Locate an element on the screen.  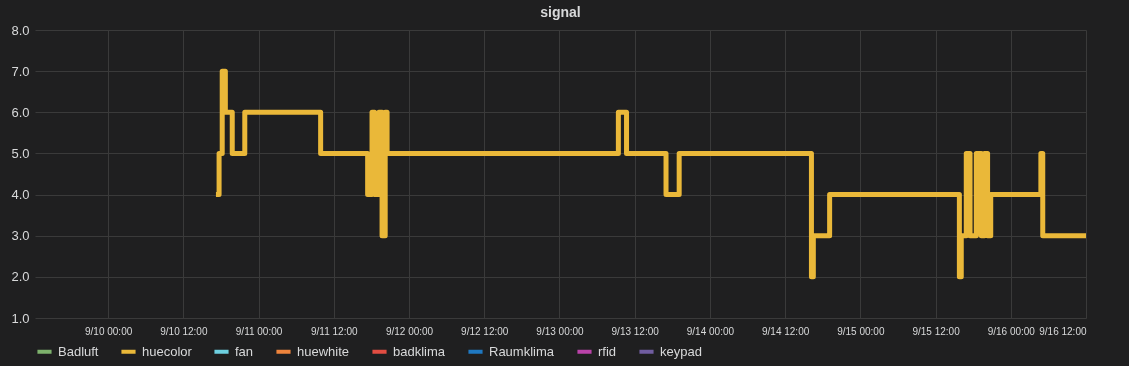
y-tick-label: 8.0 is located at coordinates (20, 30).